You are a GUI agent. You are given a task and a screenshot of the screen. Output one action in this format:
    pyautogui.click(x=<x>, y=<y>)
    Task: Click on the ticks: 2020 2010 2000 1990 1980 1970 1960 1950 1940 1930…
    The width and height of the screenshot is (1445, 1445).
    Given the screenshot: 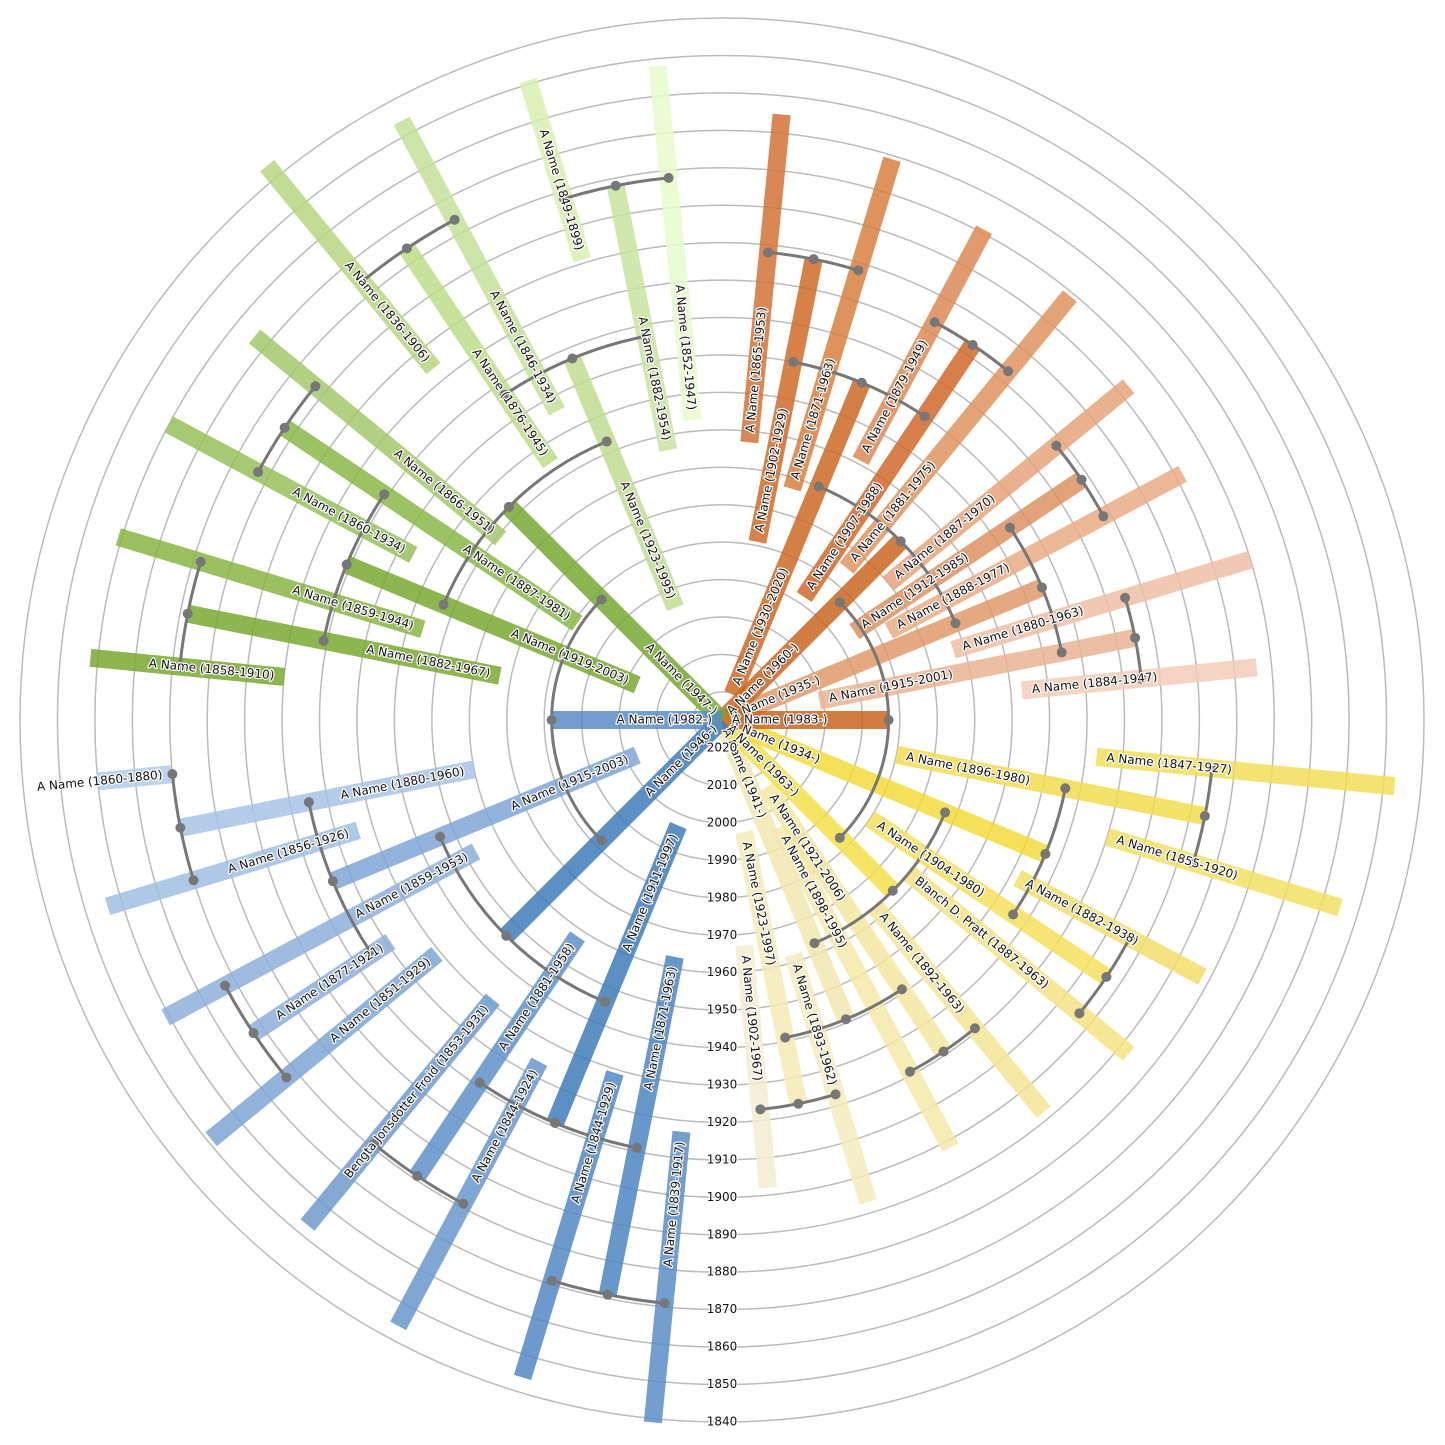 What is the action you would take?
    pyautogui.click(x=721, y=1084)
    